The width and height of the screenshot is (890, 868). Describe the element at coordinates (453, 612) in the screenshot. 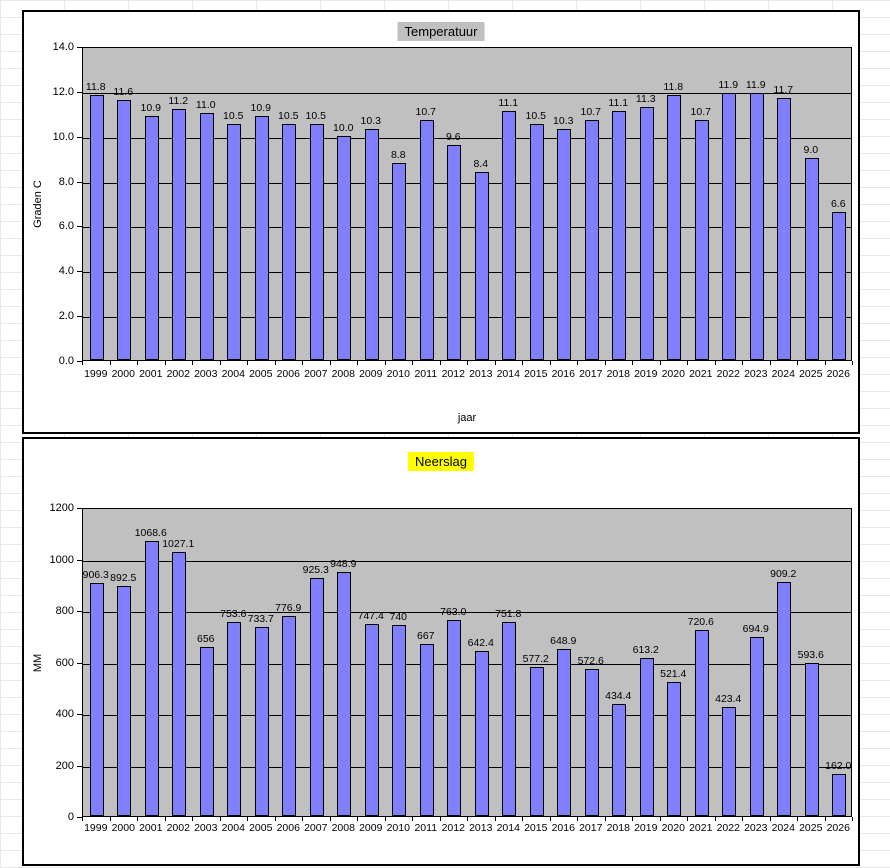

I see `bar-value-label: 763.0` at that location.